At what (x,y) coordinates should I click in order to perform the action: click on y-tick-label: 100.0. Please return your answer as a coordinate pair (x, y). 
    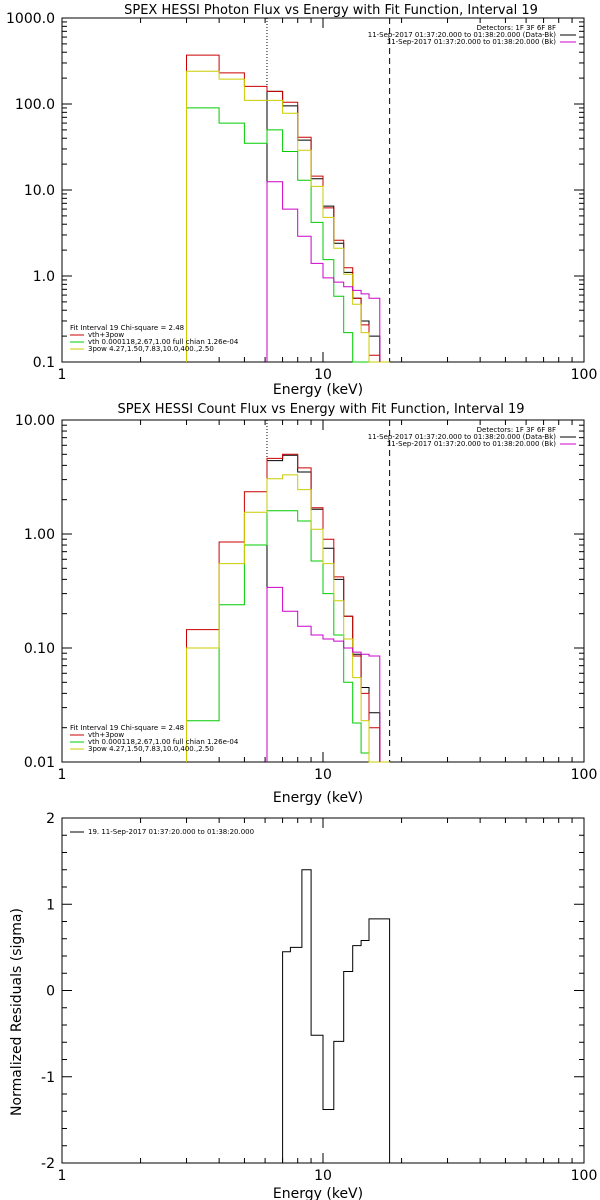
    Looking at the image, I should click on (35, 105).